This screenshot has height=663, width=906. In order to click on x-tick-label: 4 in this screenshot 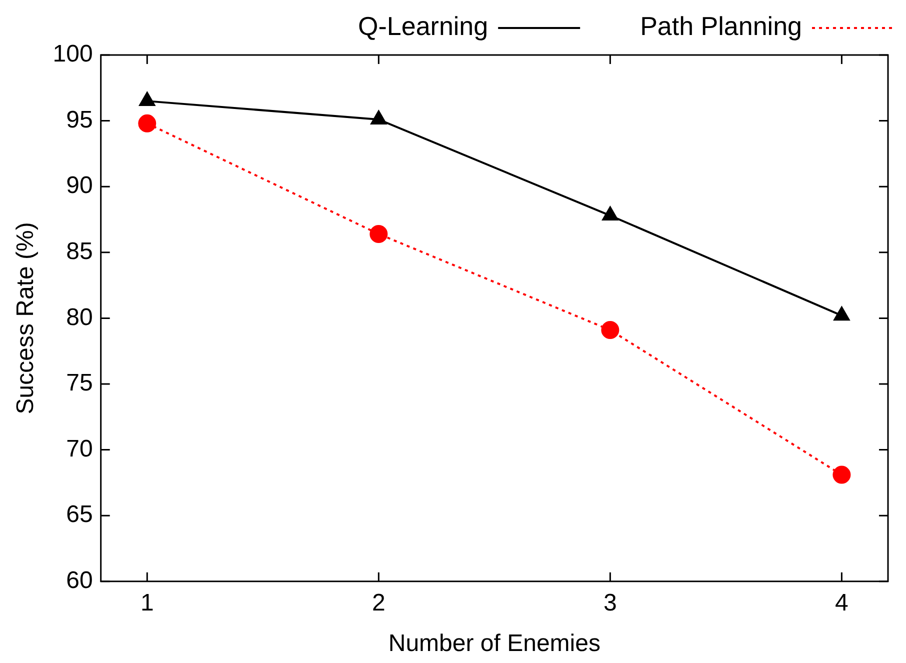, I will do `click(841, 602)`.